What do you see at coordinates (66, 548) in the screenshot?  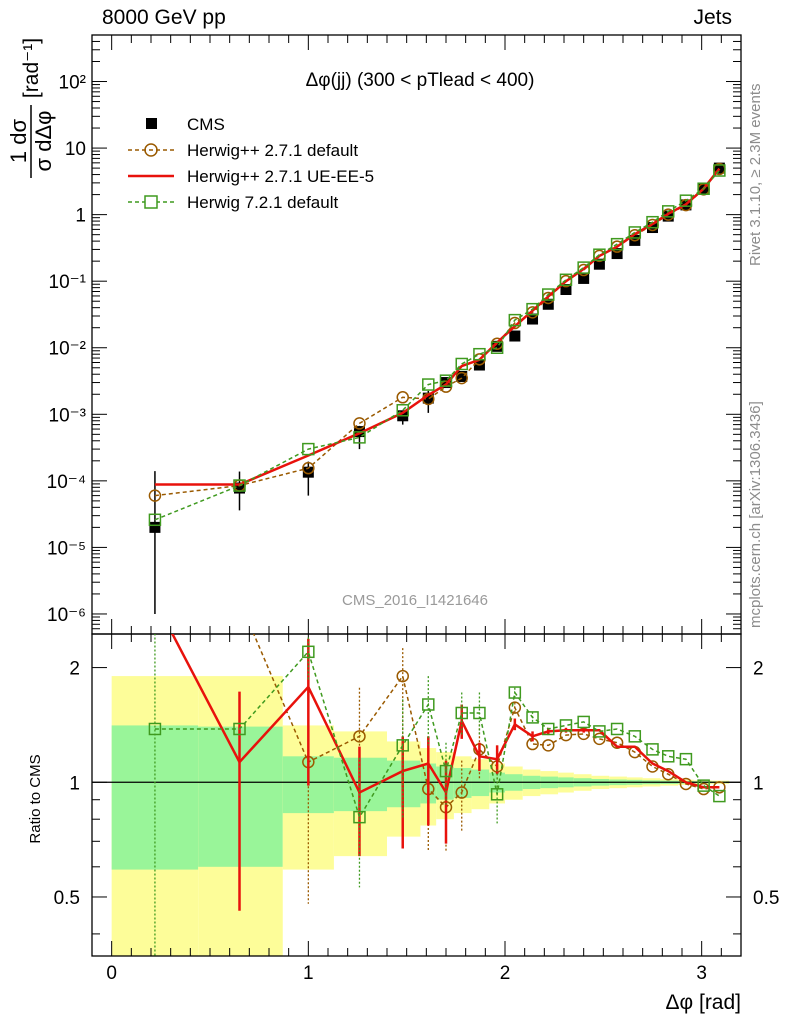 I see `y-tick-label-main: 10⁻⁵` at bounding box center [66, 548].